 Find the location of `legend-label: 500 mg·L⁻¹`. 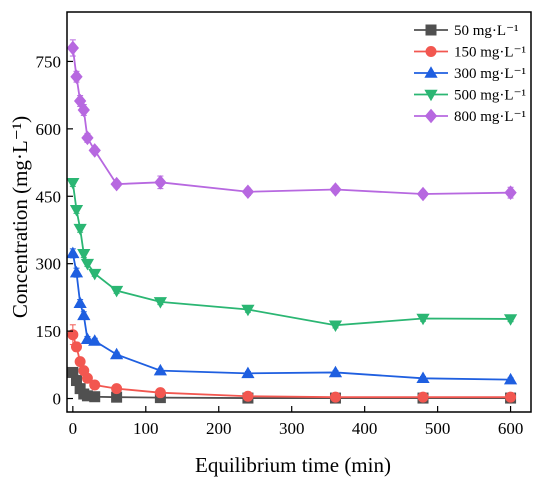

legend-label: 500 mg·L⁻¹ is located at coordinates (490, 96).